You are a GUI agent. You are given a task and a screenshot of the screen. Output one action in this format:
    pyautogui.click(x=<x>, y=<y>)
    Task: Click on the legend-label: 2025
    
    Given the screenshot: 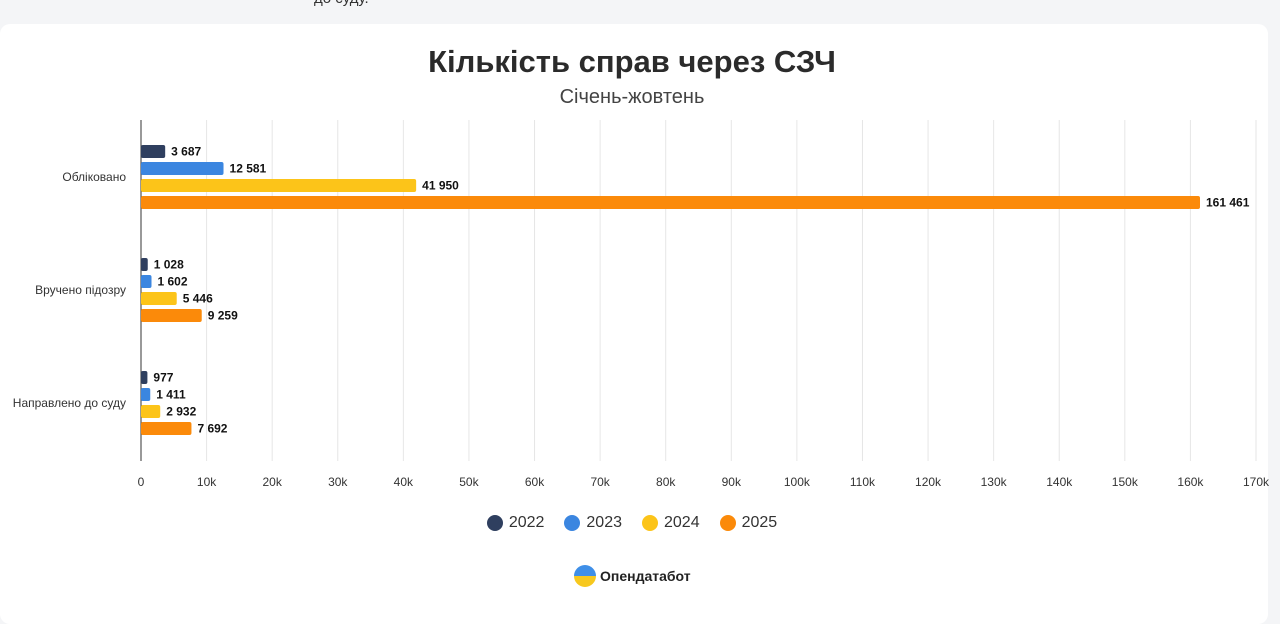 What is the action you would take?
    pyautogui.click(x=759, y=522)
    